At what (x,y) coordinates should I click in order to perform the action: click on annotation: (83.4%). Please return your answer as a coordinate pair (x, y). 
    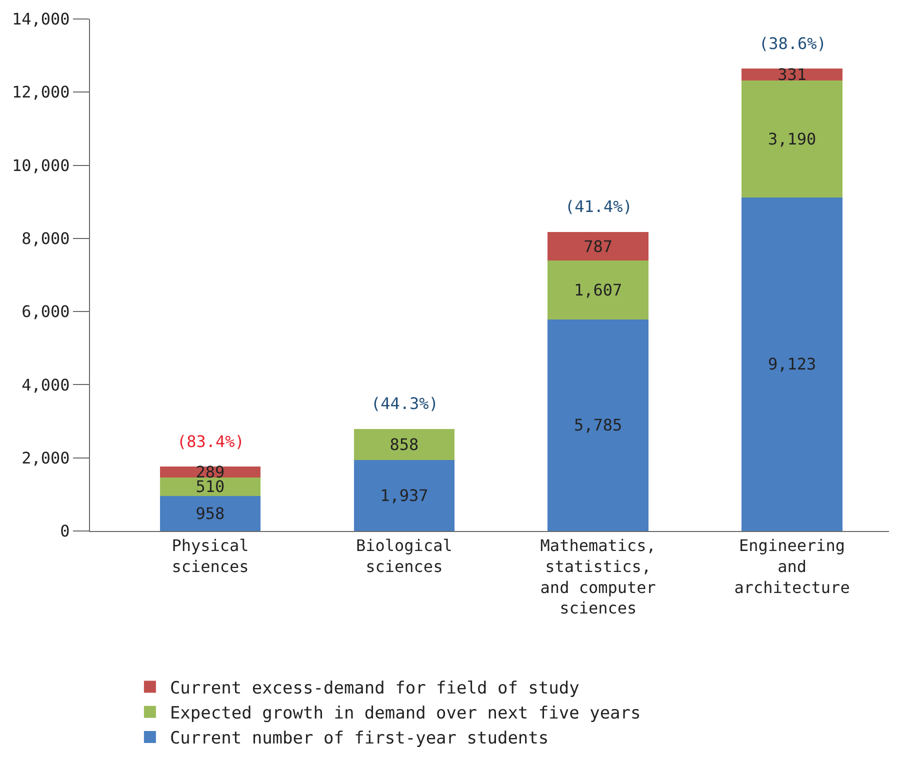
    Looking at the image, I should click on (210, 441).